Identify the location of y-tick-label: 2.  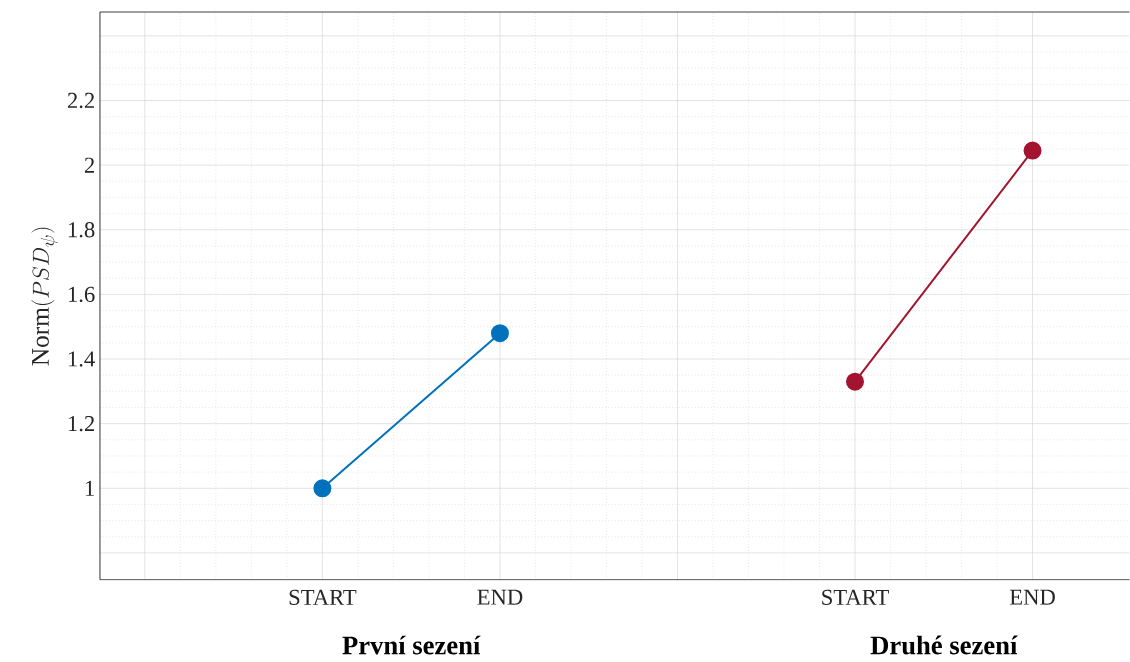
(89, 165).